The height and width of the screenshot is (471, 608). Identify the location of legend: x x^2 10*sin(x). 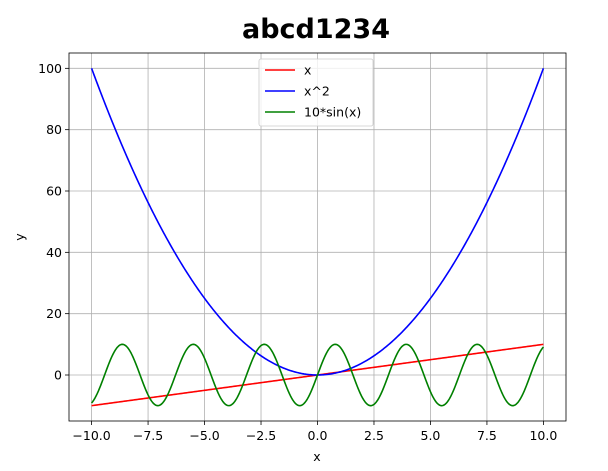
(316, 92).